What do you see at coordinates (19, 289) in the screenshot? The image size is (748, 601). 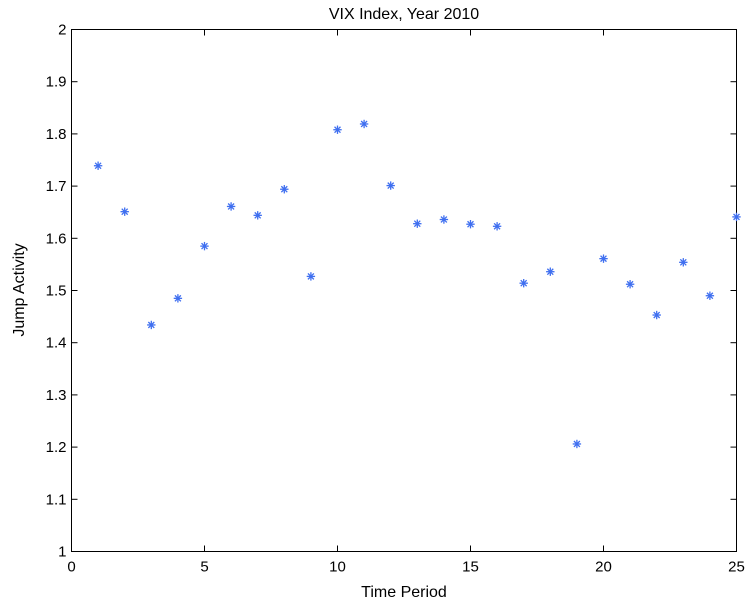 I see `y-axis-label: Jump Activity` at bounding box center [19, 289].